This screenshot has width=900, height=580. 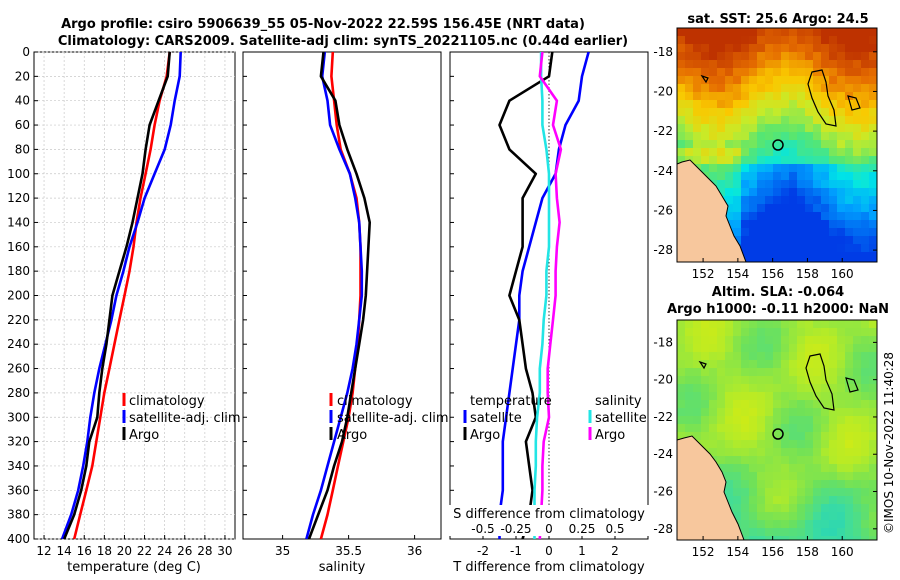 What do you see at coordinates (663, 171) in the screenshot?
I see `map-y-tick-label: -24` at bounding box center [663, 171].